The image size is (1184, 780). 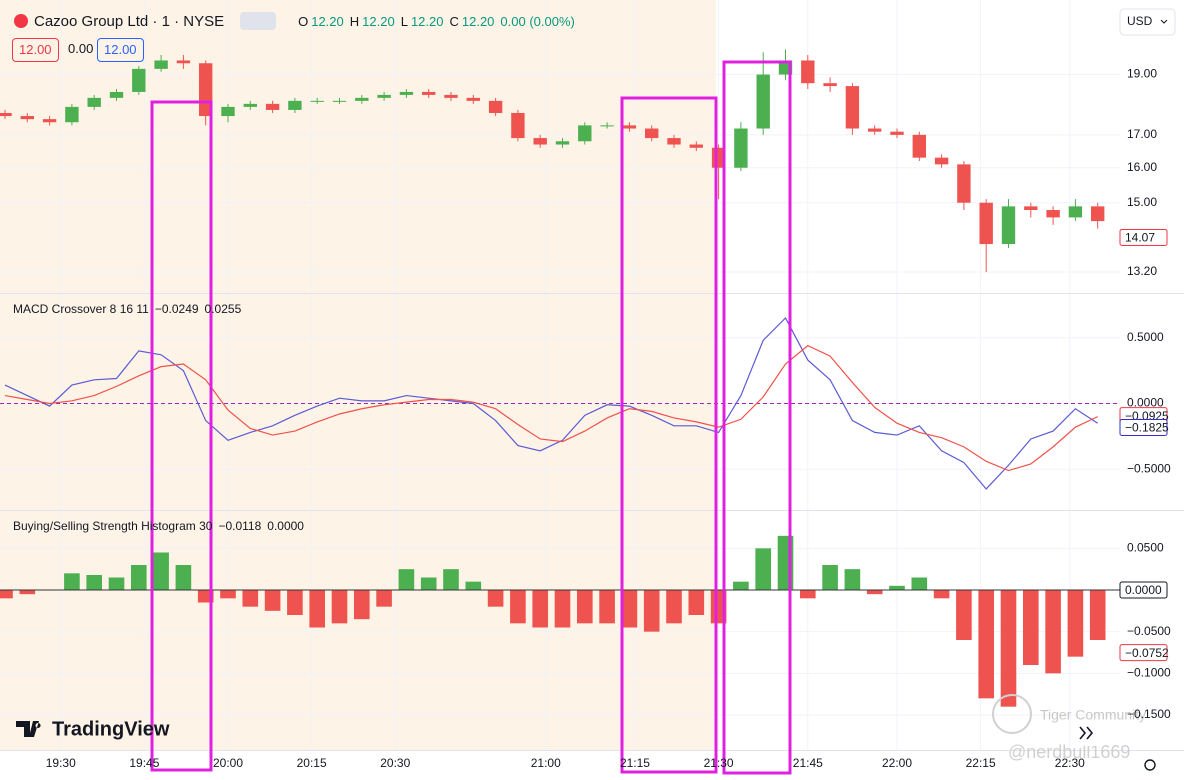 What do you see at coordinates (1147, 653) in the screenshot?
I see `price-badge-label: −0.0752` at bounding box center [1147, 653].